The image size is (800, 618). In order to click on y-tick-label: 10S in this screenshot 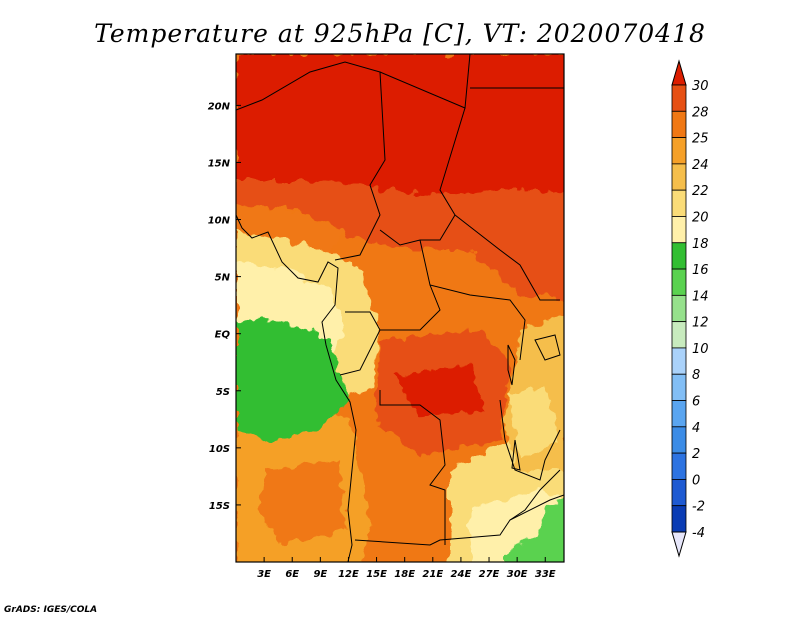, I will do `click(219, 449)`.